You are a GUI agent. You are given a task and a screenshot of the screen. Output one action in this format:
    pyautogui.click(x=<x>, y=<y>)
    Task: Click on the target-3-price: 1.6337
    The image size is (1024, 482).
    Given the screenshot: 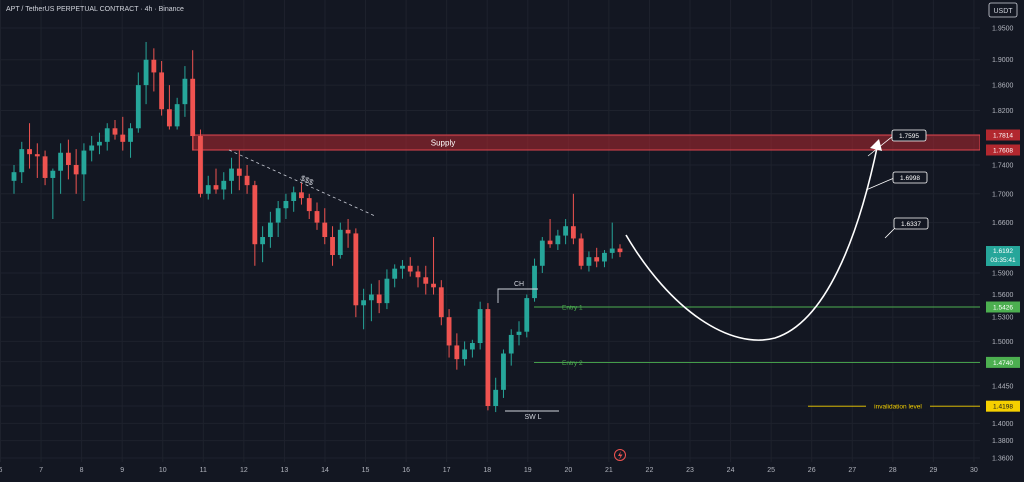 What is the action you would take?
    pyautogui.click(x=911, y=224)
    